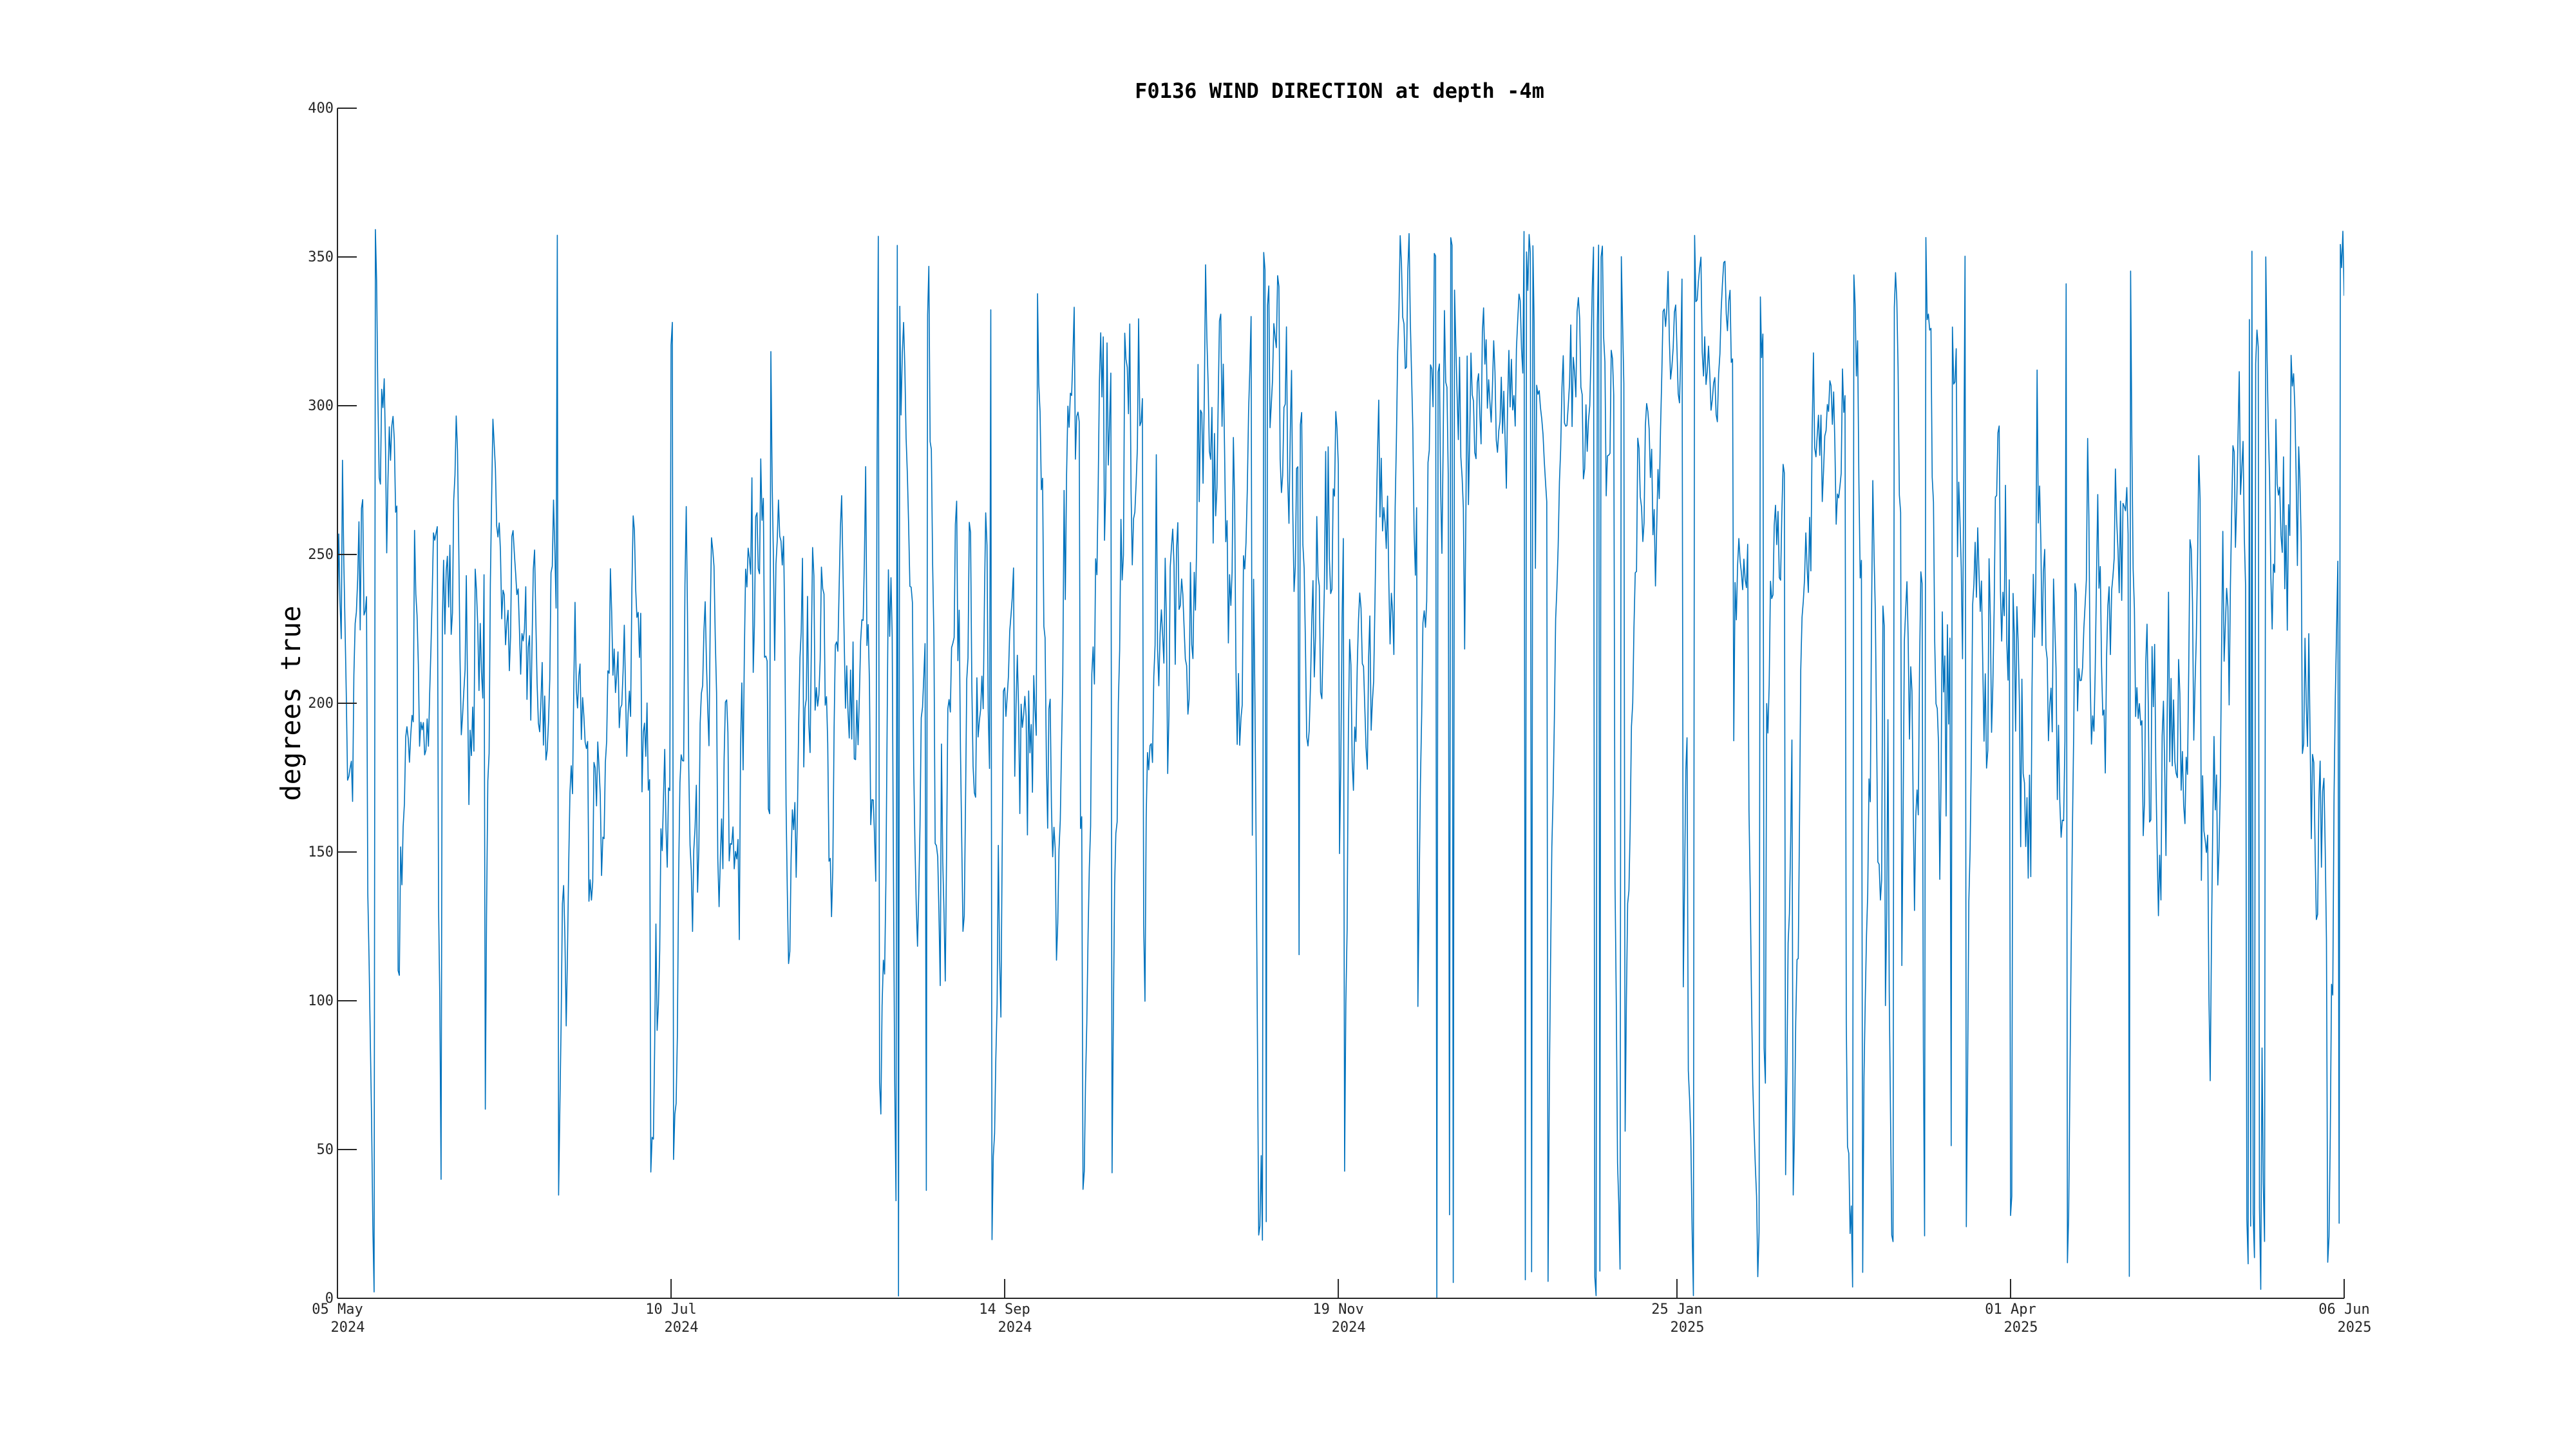 Image resolution: width=2576 pixels, height=1449 pixels. Describe the element at coordinates (670, 1310) in the screenshot. I see `x-tick-label: 10 Jul` at that location.